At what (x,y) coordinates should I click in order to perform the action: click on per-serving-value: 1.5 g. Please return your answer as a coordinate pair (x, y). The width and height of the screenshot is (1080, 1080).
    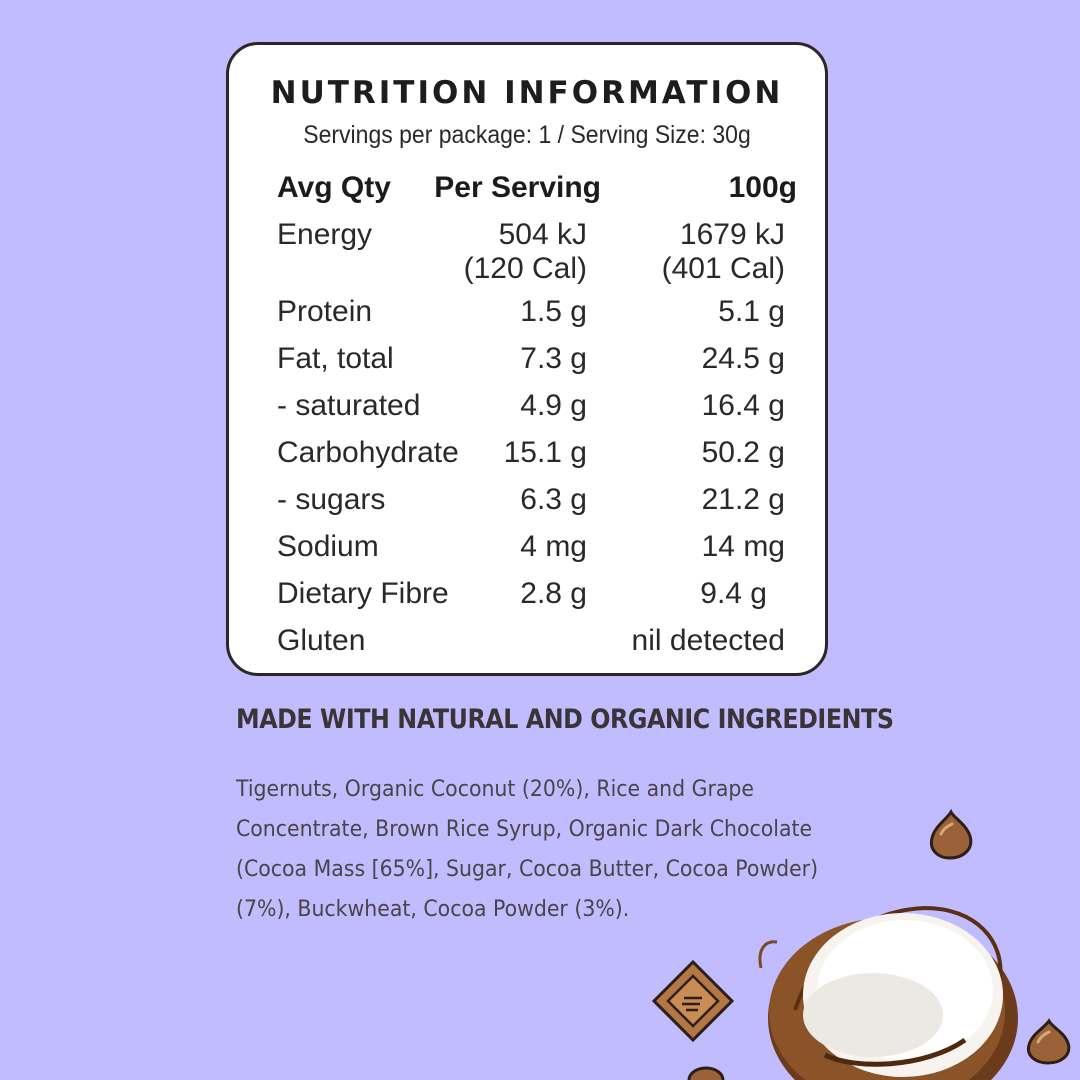
    Looking at the image, I should click on (553, 311).